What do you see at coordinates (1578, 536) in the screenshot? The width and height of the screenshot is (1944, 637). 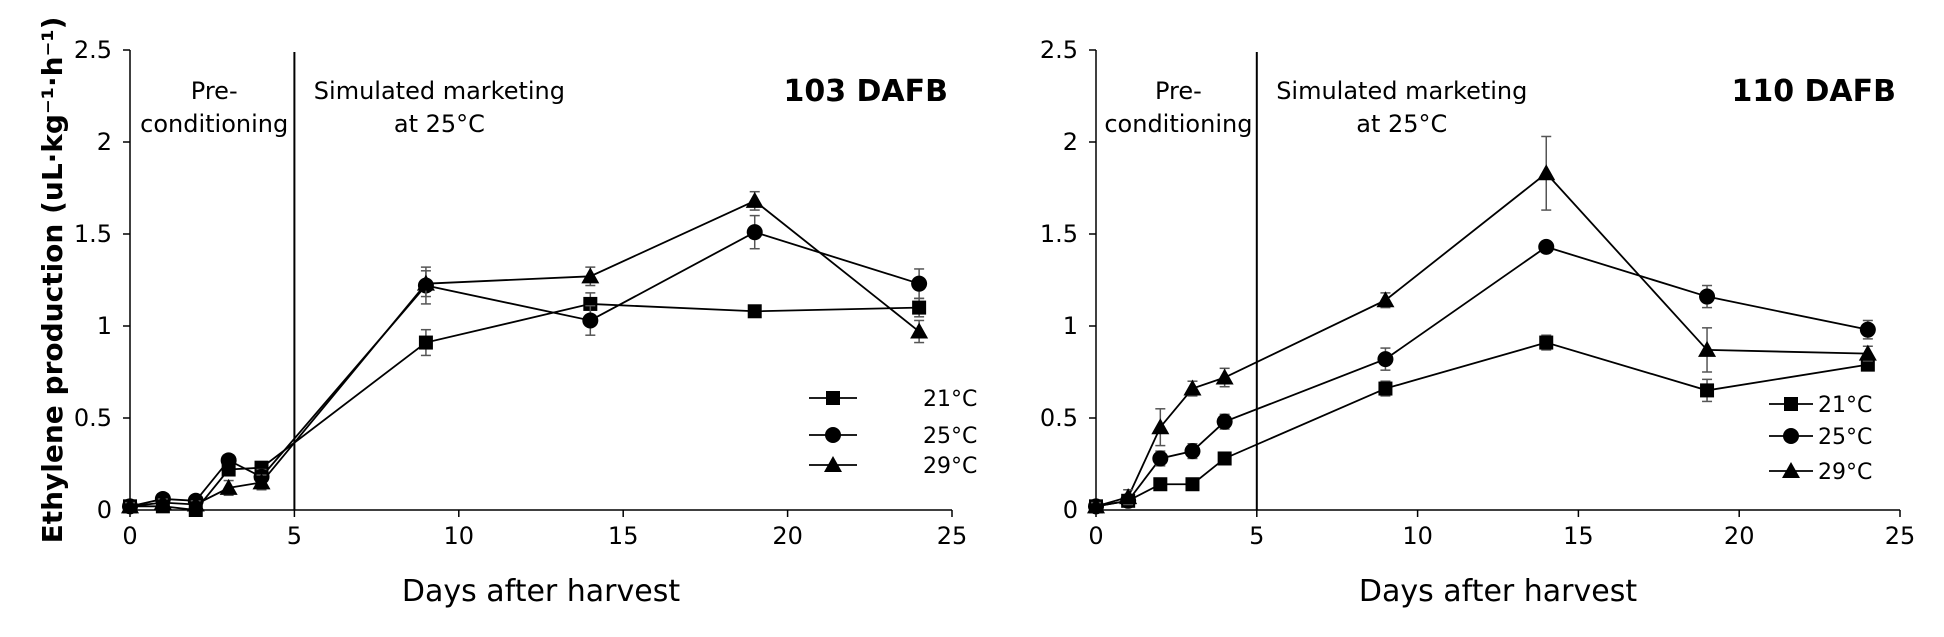 I see `x-tick-label: 15` at bounding box center [1578, 536].